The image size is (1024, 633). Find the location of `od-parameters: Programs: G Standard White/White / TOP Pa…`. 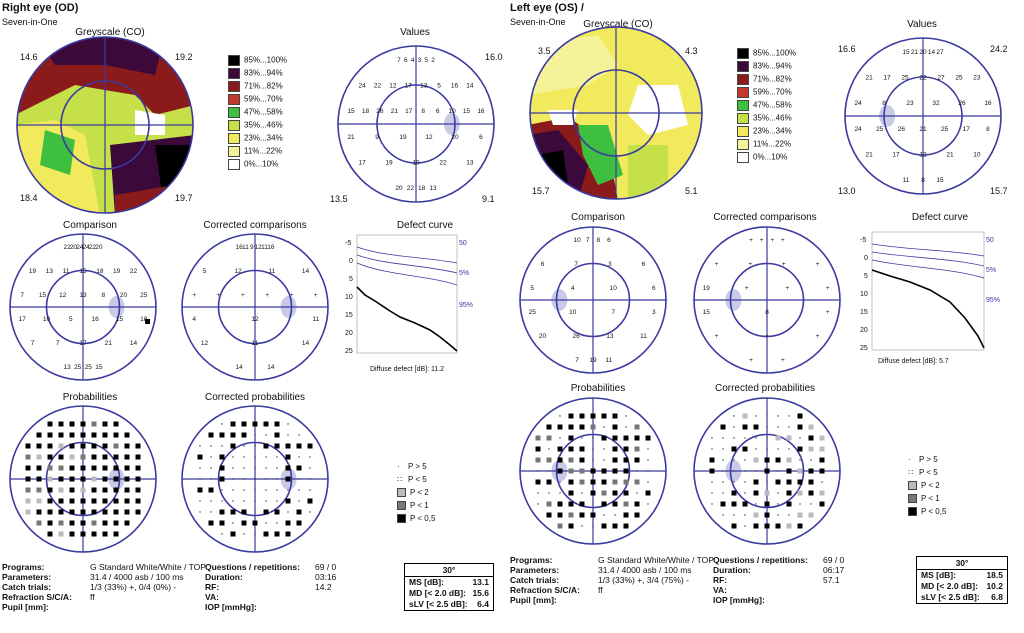

od-parameters: Programs: G Standard White/White / TOP Pa… is located at coordinates (104, 587).